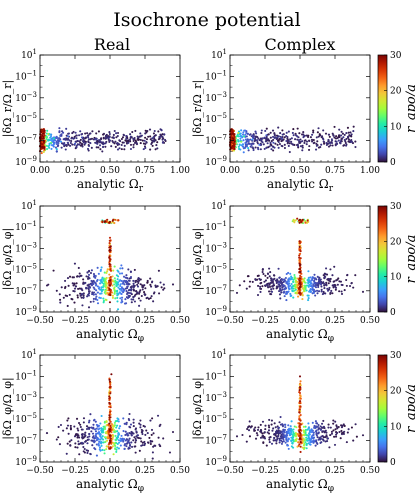  What do you see at coordinates (40, 471) in the screenshot?
I see `x-tick-label: −0.50` at bounding box center [40, 471].